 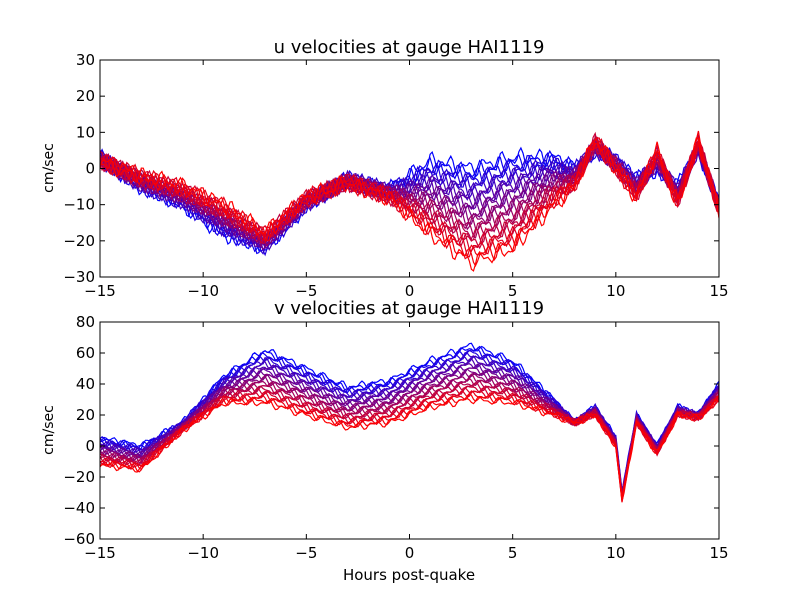 What do you see at coordinates (85, 353) in the screenshot?
I see `v-y-tick-label: 60` at bounding box center [85, 353].